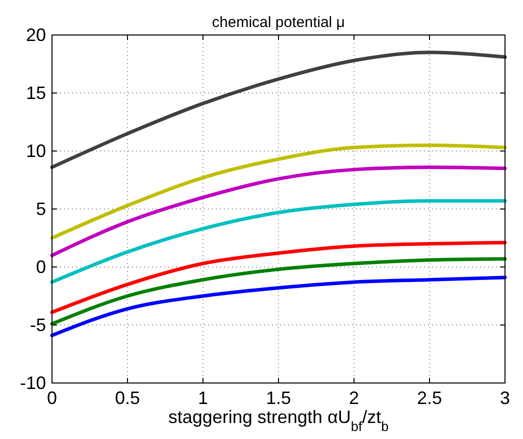  What do you see at coordinates (279, 398) in the screenshot?
I see `x-tick-label: 1.5` at bounding box center [279, 398].